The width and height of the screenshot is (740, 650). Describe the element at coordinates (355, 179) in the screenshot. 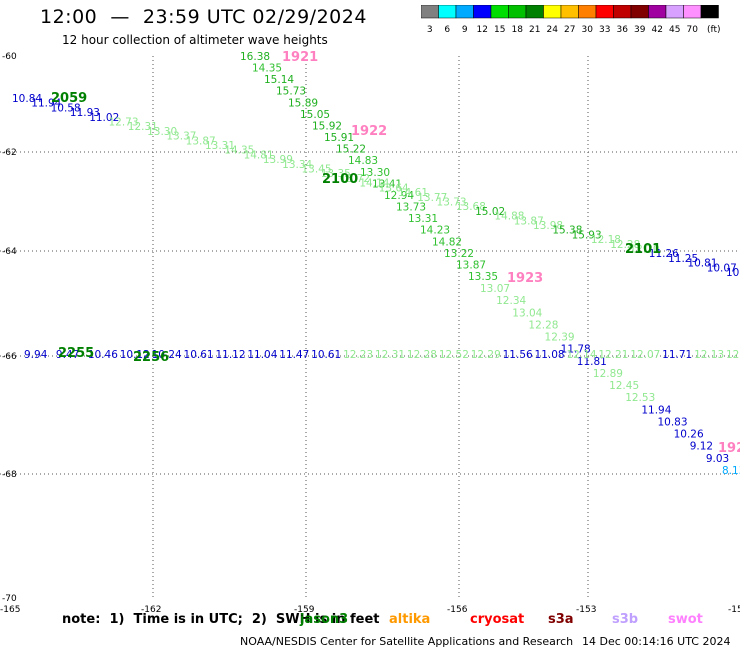

I see `wave-height-value: 13.72` at that location.